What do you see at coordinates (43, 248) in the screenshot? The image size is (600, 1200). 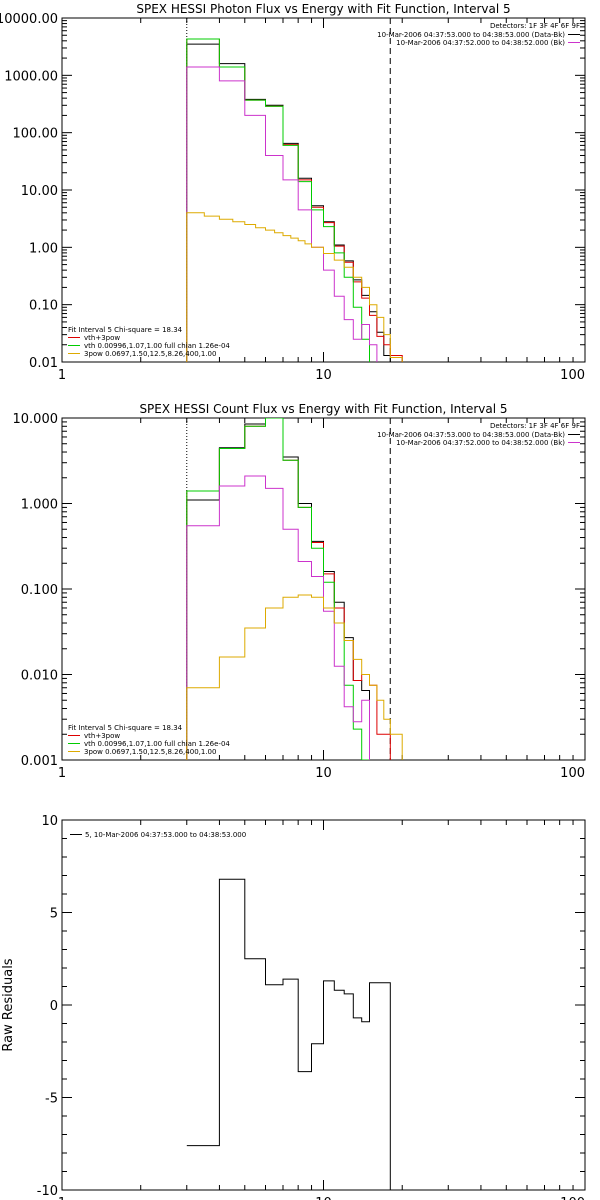 I see `y-tick-label: 1.00` at bounding box center [43, 248].